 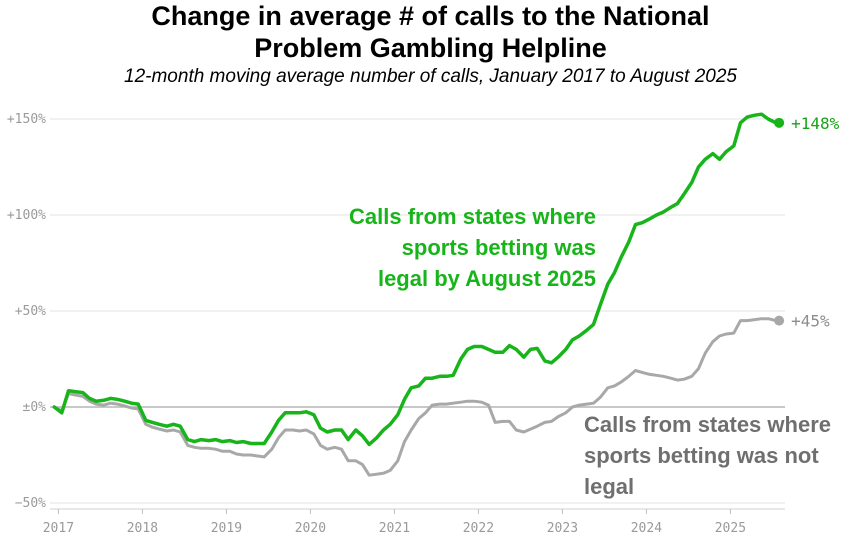 I want to click on x-tick-label: 2021, so click(x=394, y=528).